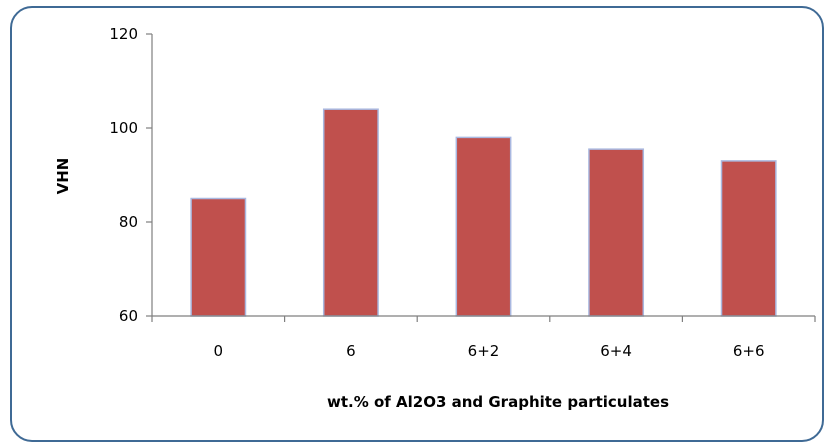 Image resolution: width=830 pixels, height=442 pixels. I want to click on x-tick-label: 6+4, so click(616, 351).